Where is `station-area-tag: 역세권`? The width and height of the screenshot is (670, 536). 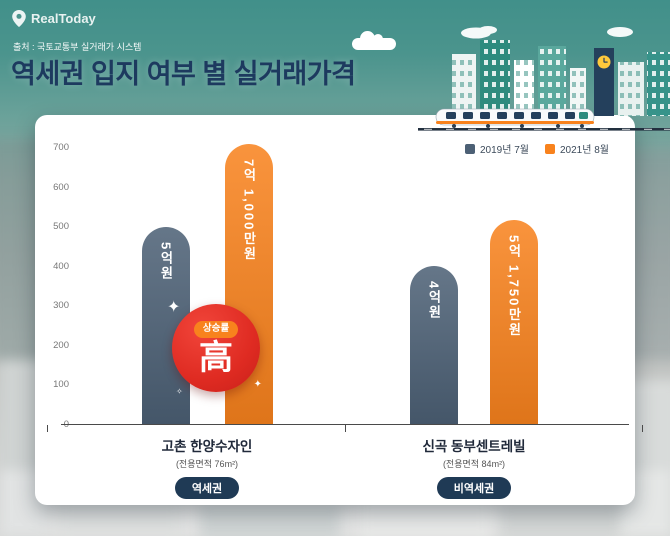
station-area-tag: 역세권 is located at coordinates (207, 488).